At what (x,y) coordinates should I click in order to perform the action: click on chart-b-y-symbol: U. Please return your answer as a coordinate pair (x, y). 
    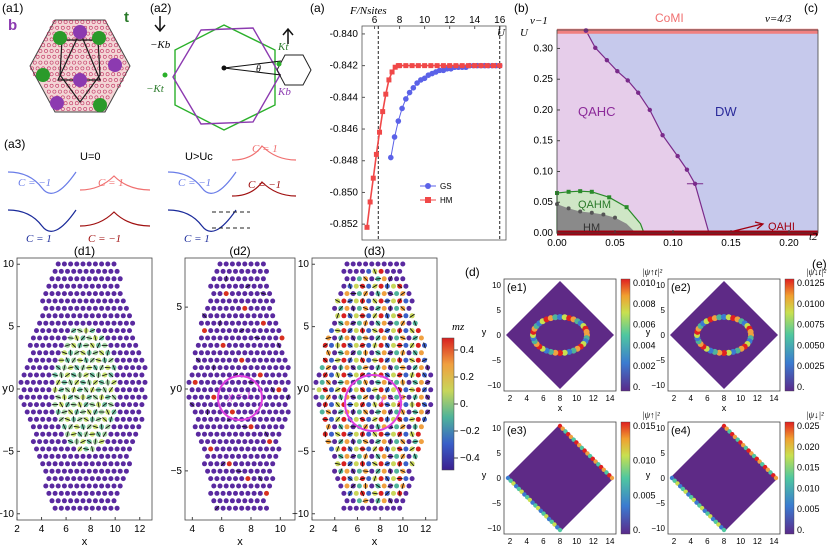
    Looking at the image, I should click on (524, 33).